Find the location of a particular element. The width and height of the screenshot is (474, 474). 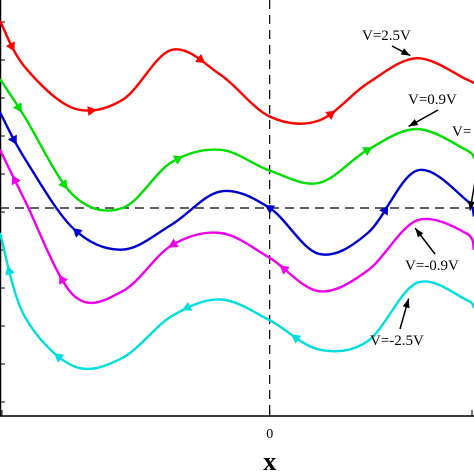

annotation-label: V= is located at coordinates (461, 132).